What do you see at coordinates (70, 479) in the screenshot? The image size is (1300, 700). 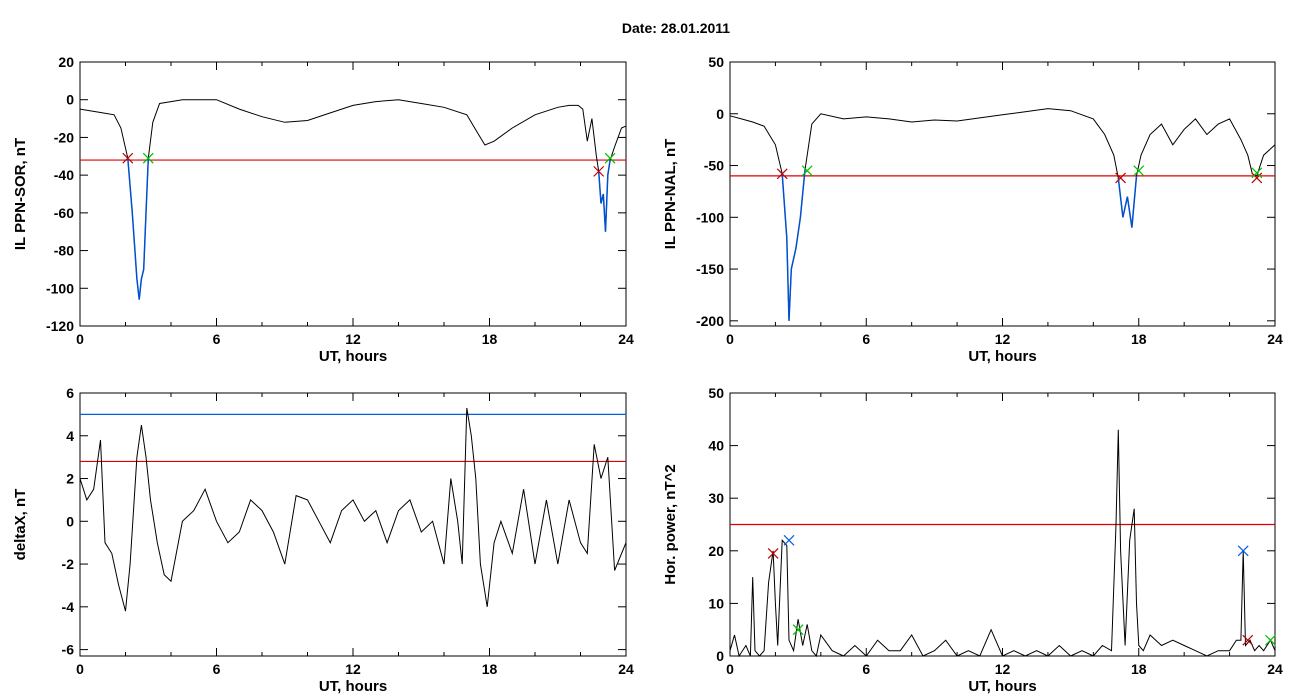 I see `y-tick-label: 2` at bounding box center [70, 479].